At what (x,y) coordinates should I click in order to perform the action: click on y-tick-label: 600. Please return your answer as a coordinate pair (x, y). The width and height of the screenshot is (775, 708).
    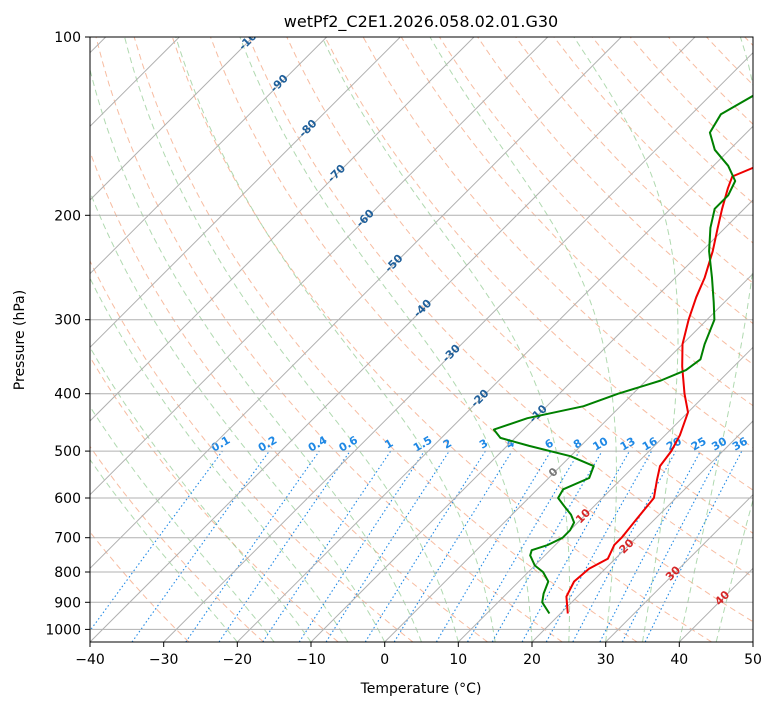
    Looking at the image, I should click on (67, 499).